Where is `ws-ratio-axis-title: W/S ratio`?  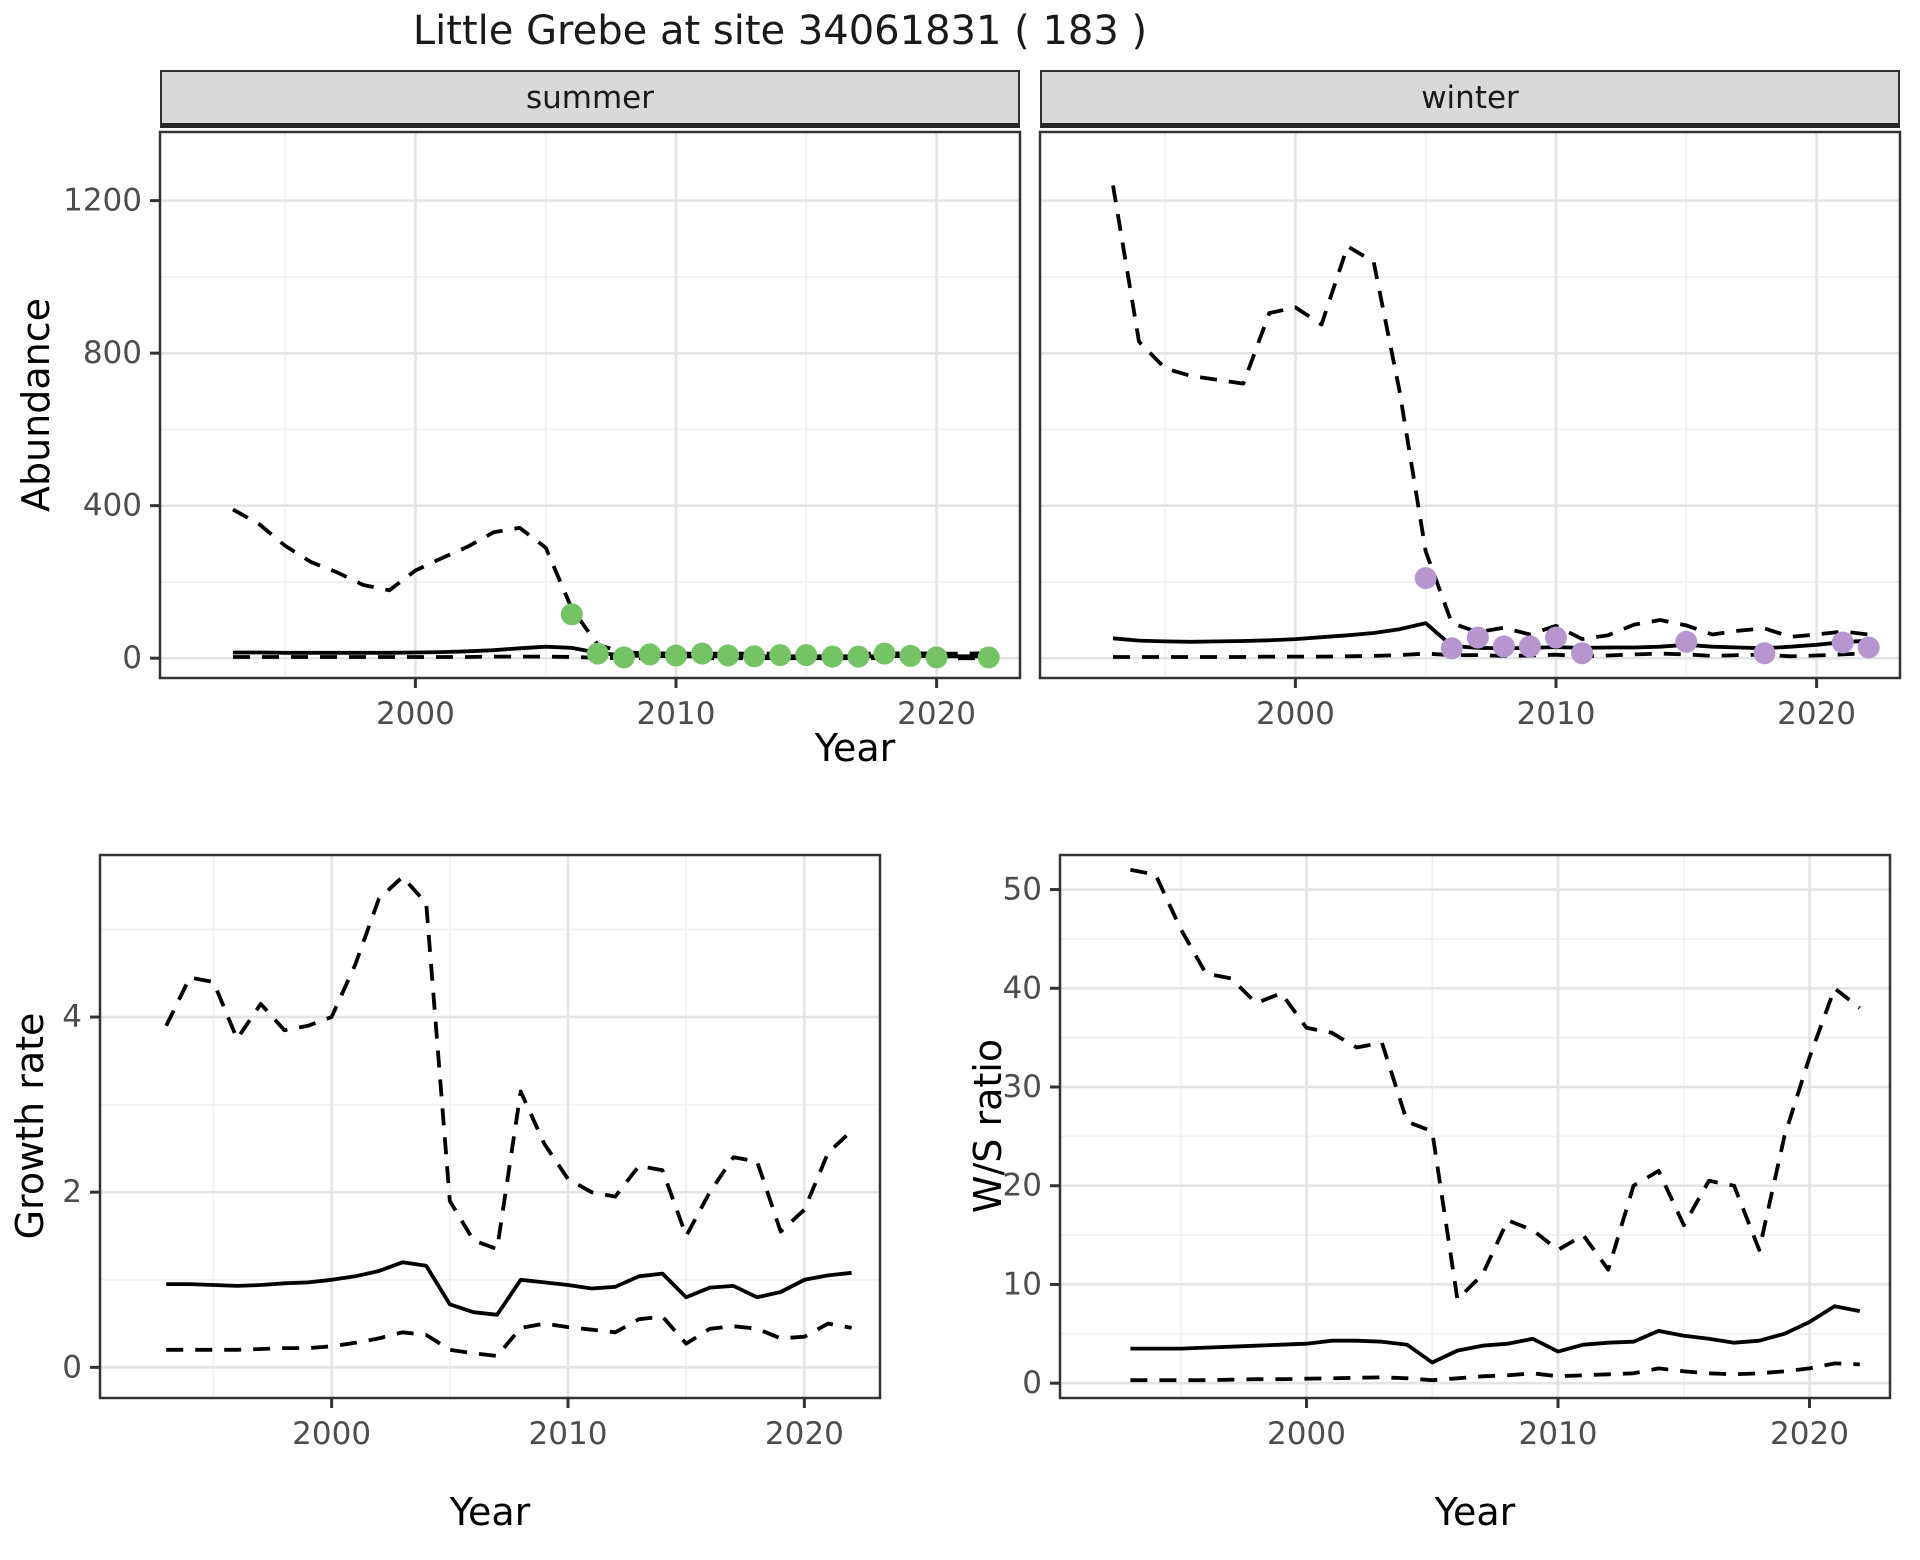
ws-ratio-axis-title: W/S ratio is located at coordinates (988, 1126).